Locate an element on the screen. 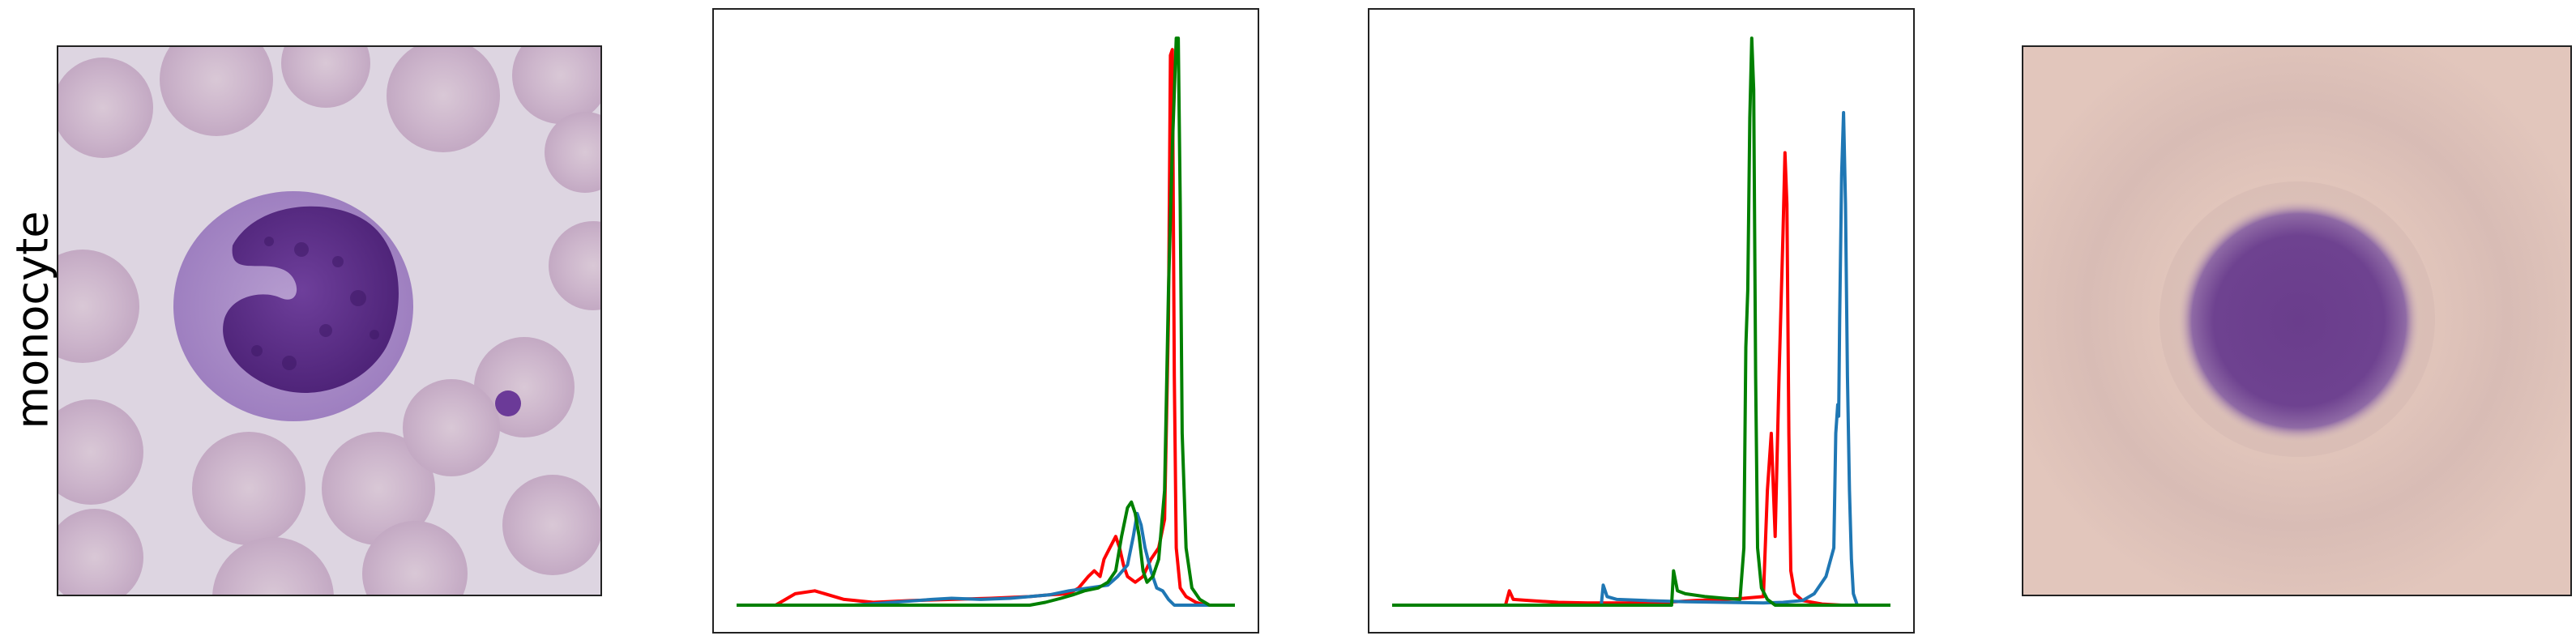 This screenshot has height=640, width=2576. row-label-text: monocyte is located at coordinates (32, 320).